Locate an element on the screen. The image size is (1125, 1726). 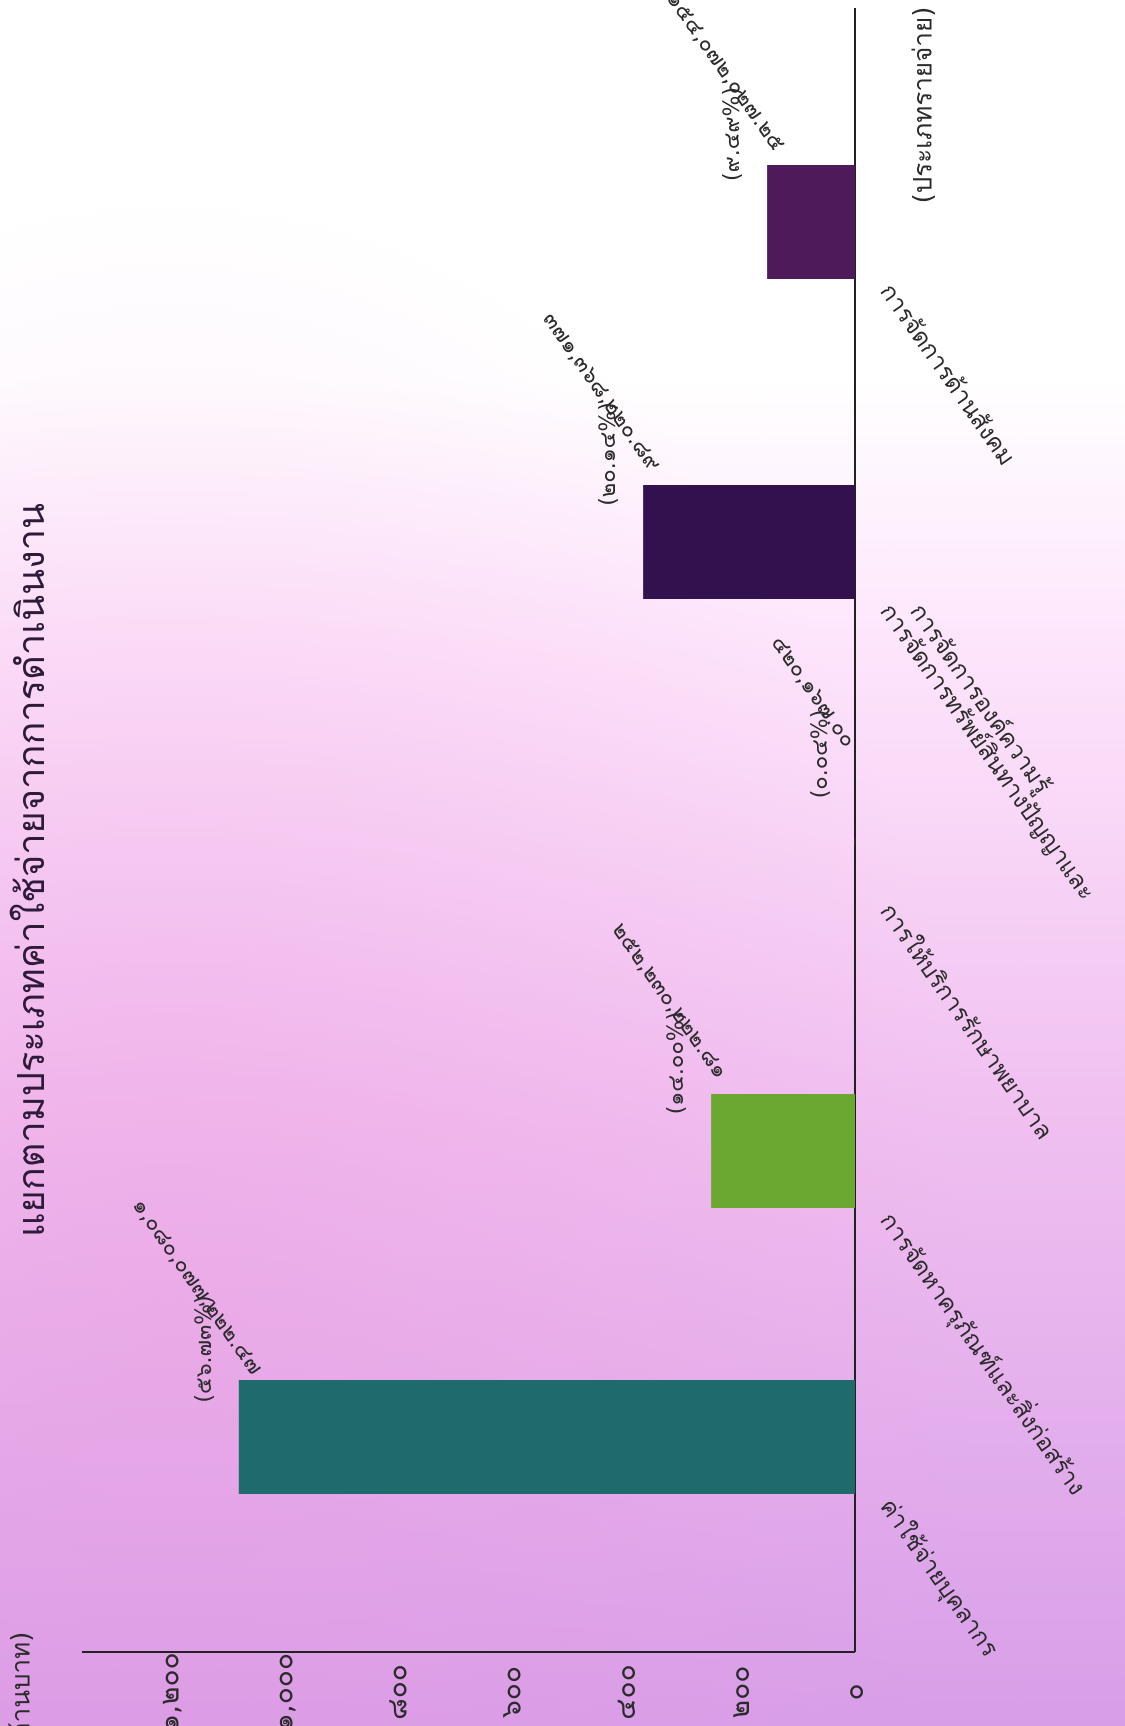
bar-percent-label: (๑๔.๐๐%) is located at coordinates (676, 1063).